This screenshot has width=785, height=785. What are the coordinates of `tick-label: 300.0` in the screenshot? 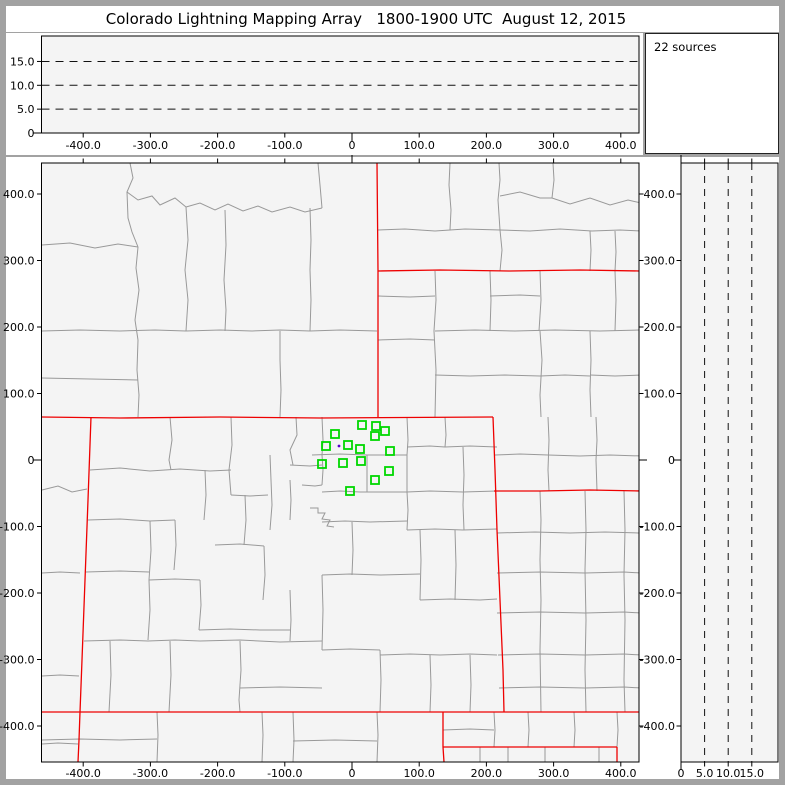 It's located at (19, 261).